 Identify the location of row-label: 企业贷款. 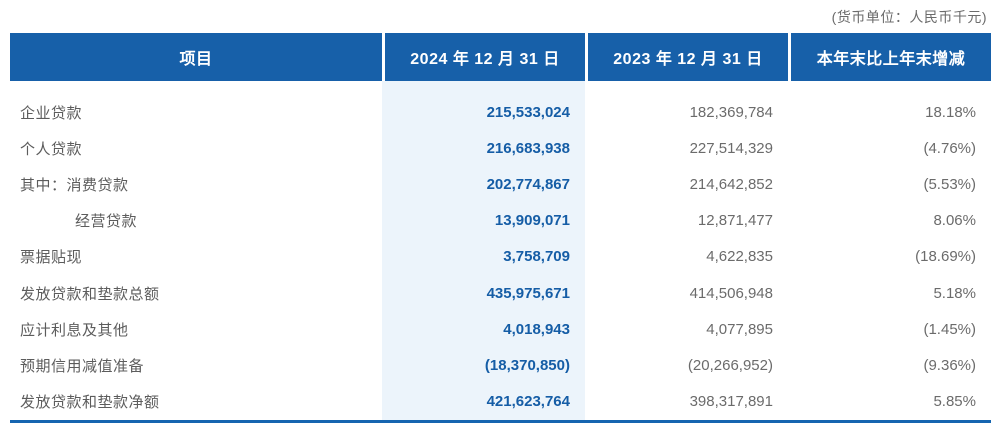
(51, 113).